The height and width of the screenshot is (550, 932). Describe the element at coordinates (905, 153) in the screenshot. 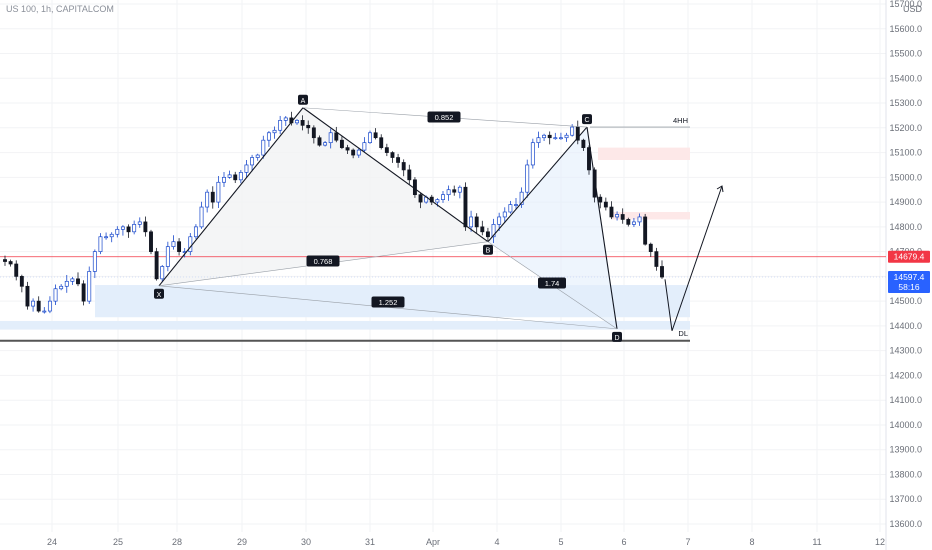

I see `y-tick-label: 15100.0` at that location.